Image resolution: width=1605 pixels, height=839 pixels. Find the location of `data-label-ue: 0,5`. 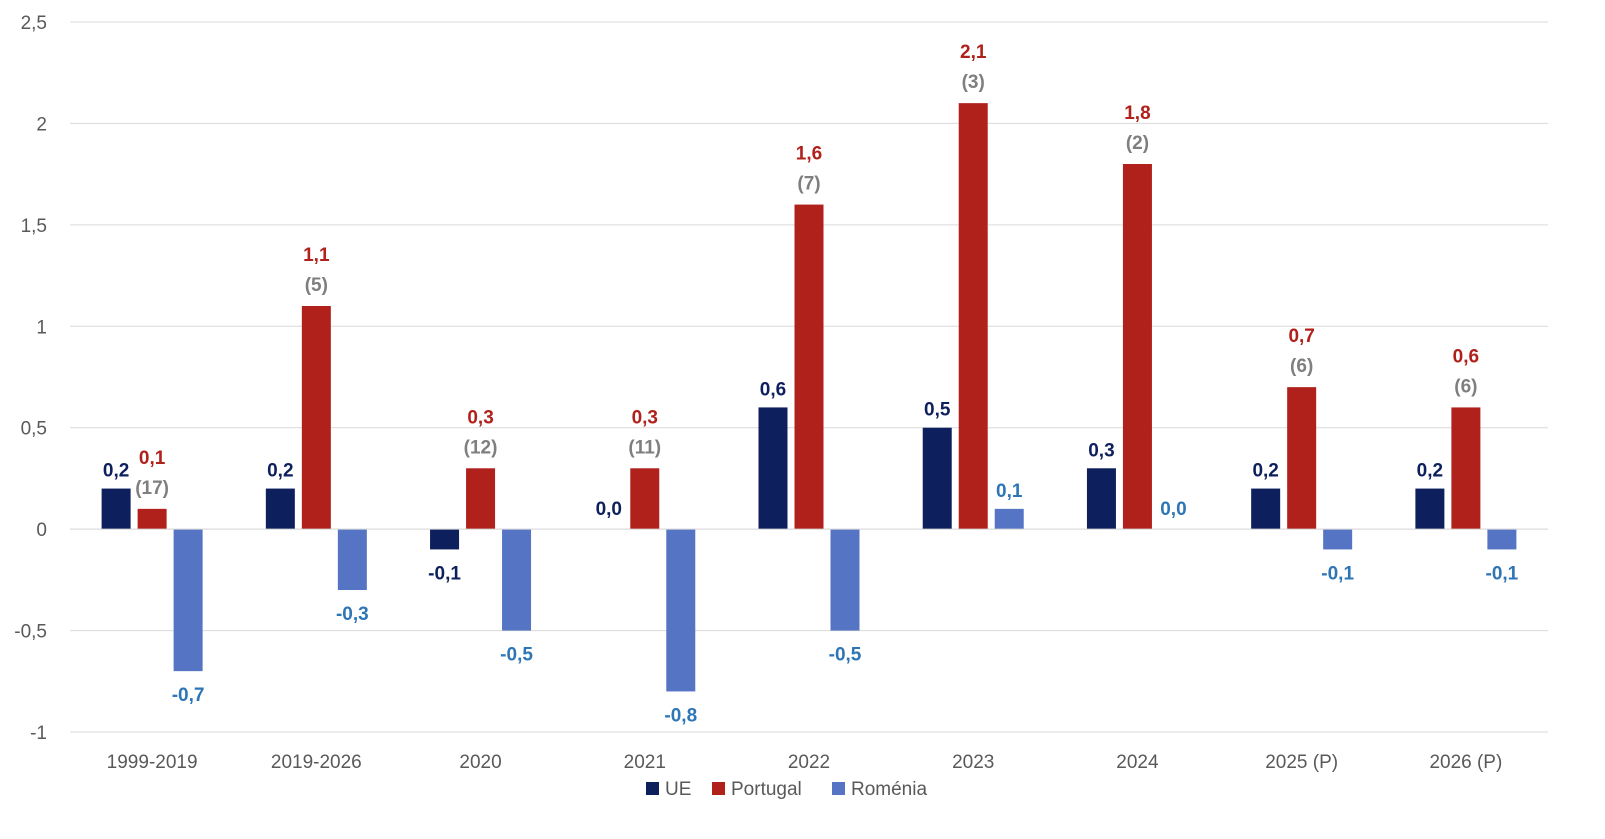

data-label-ue: 0,5 is located at coordinates (937, 410).